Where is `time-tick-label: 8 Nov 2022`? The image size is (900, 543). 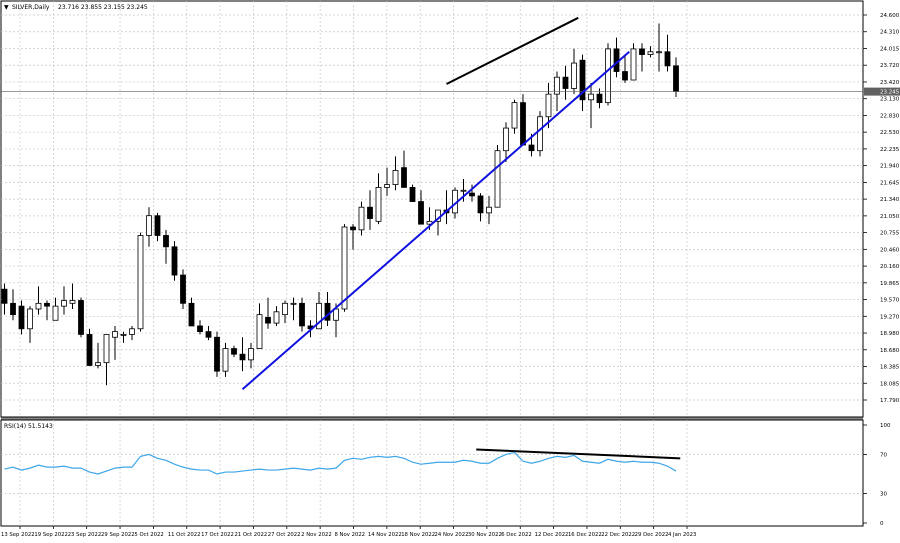
time-tick-label: 8 Nov 2022 is located at coordinates (350, 535).